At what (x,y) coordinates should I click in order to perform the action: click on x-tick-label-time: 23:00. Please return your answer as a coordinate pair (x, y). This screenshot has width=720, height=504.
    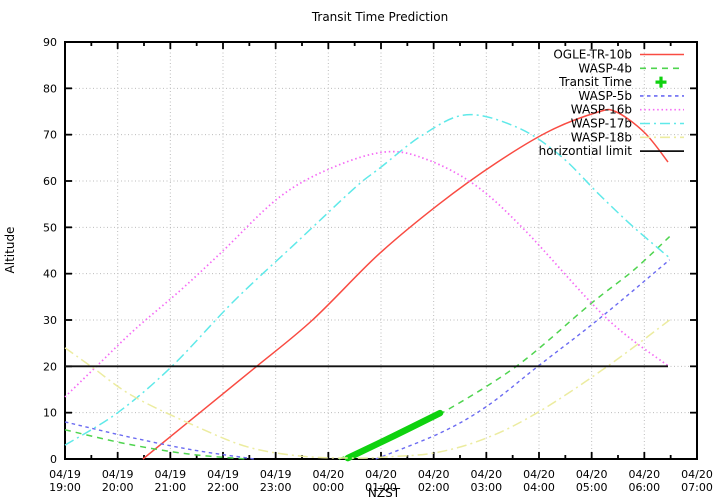
    Looking at the image, I should click on (276, 487).